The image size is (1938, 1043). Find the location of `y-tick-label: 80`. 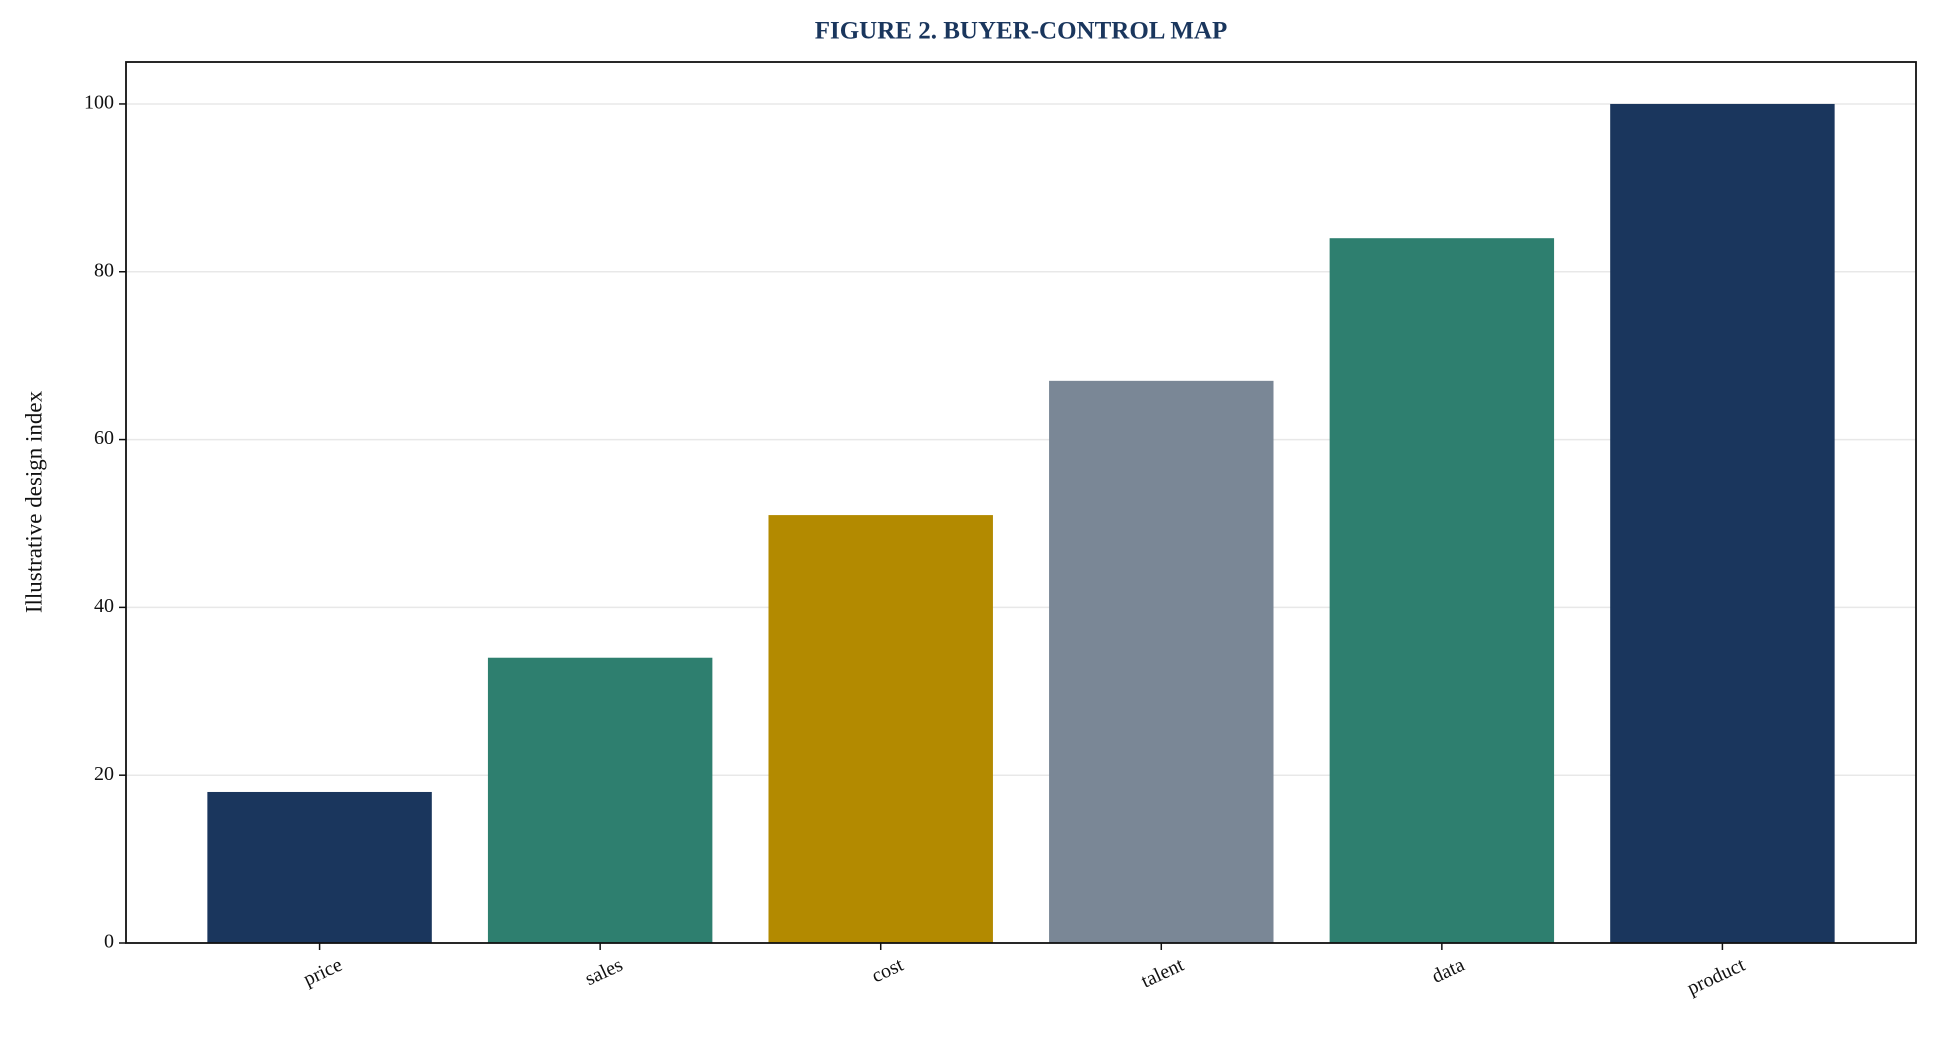

y-tick-label: 80 is located at coordinates (104, 270).